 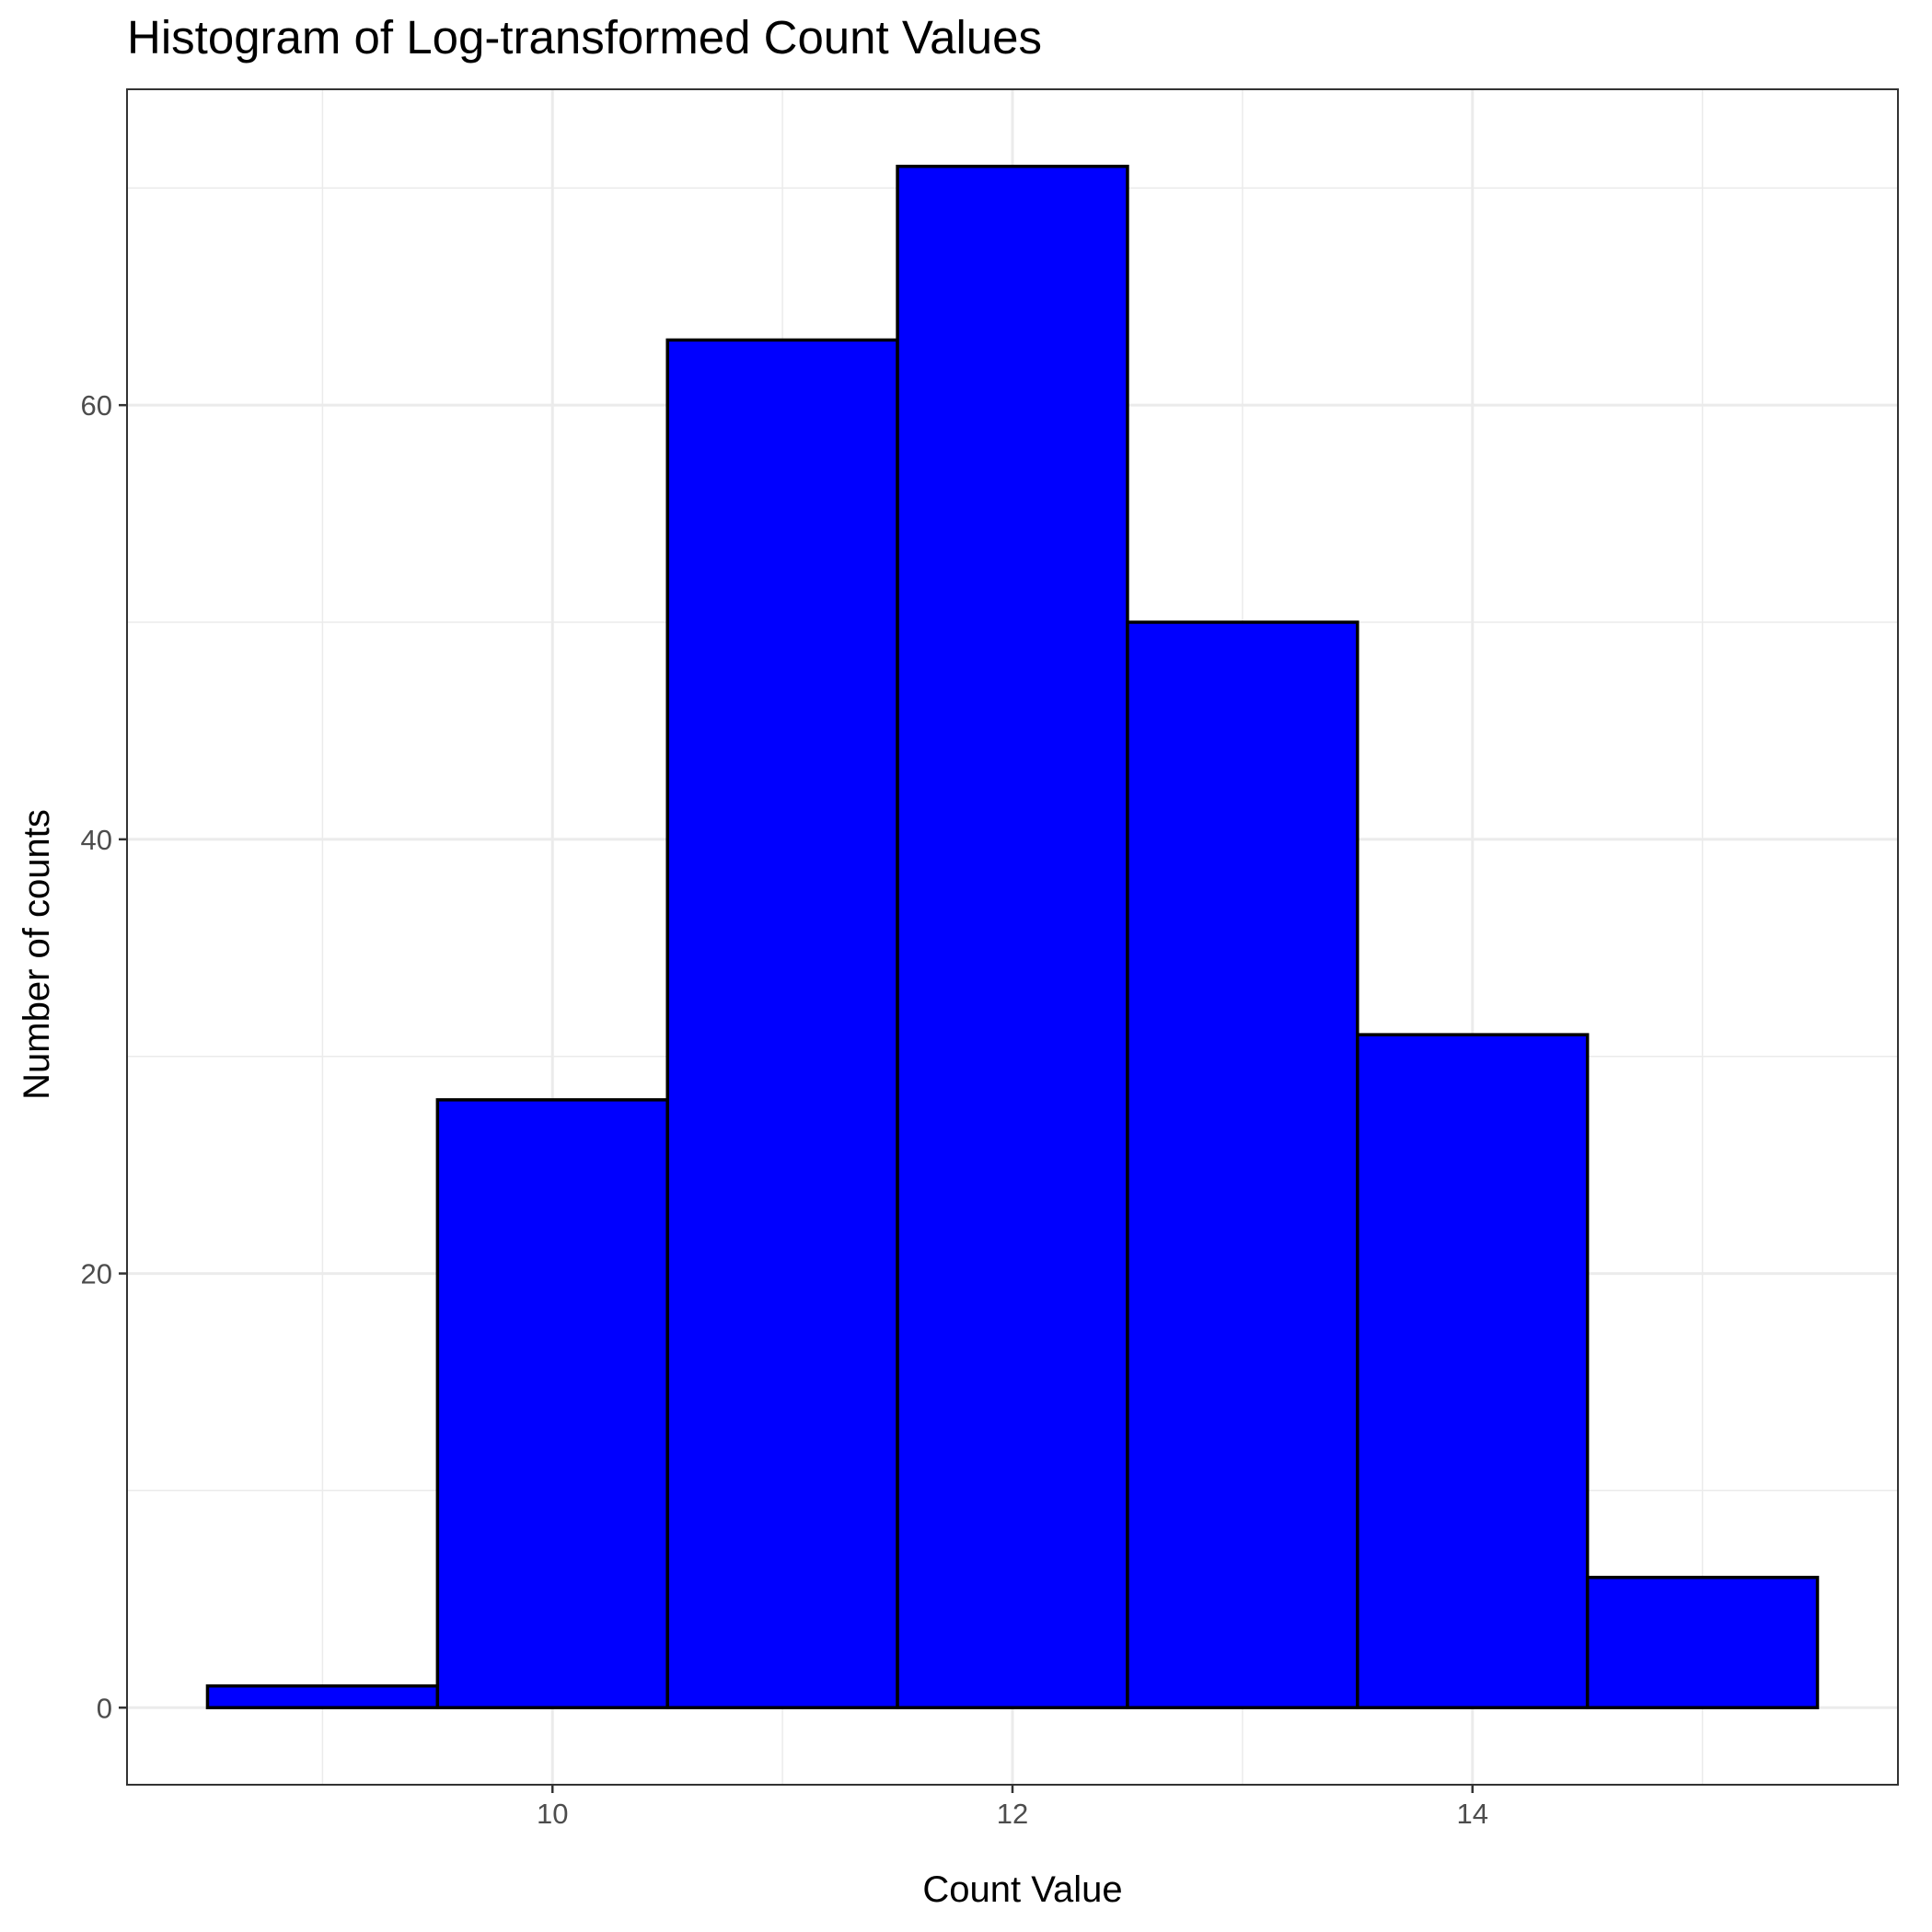 I want to click on y-tick-label: 20, so click(x=96, y=1274).